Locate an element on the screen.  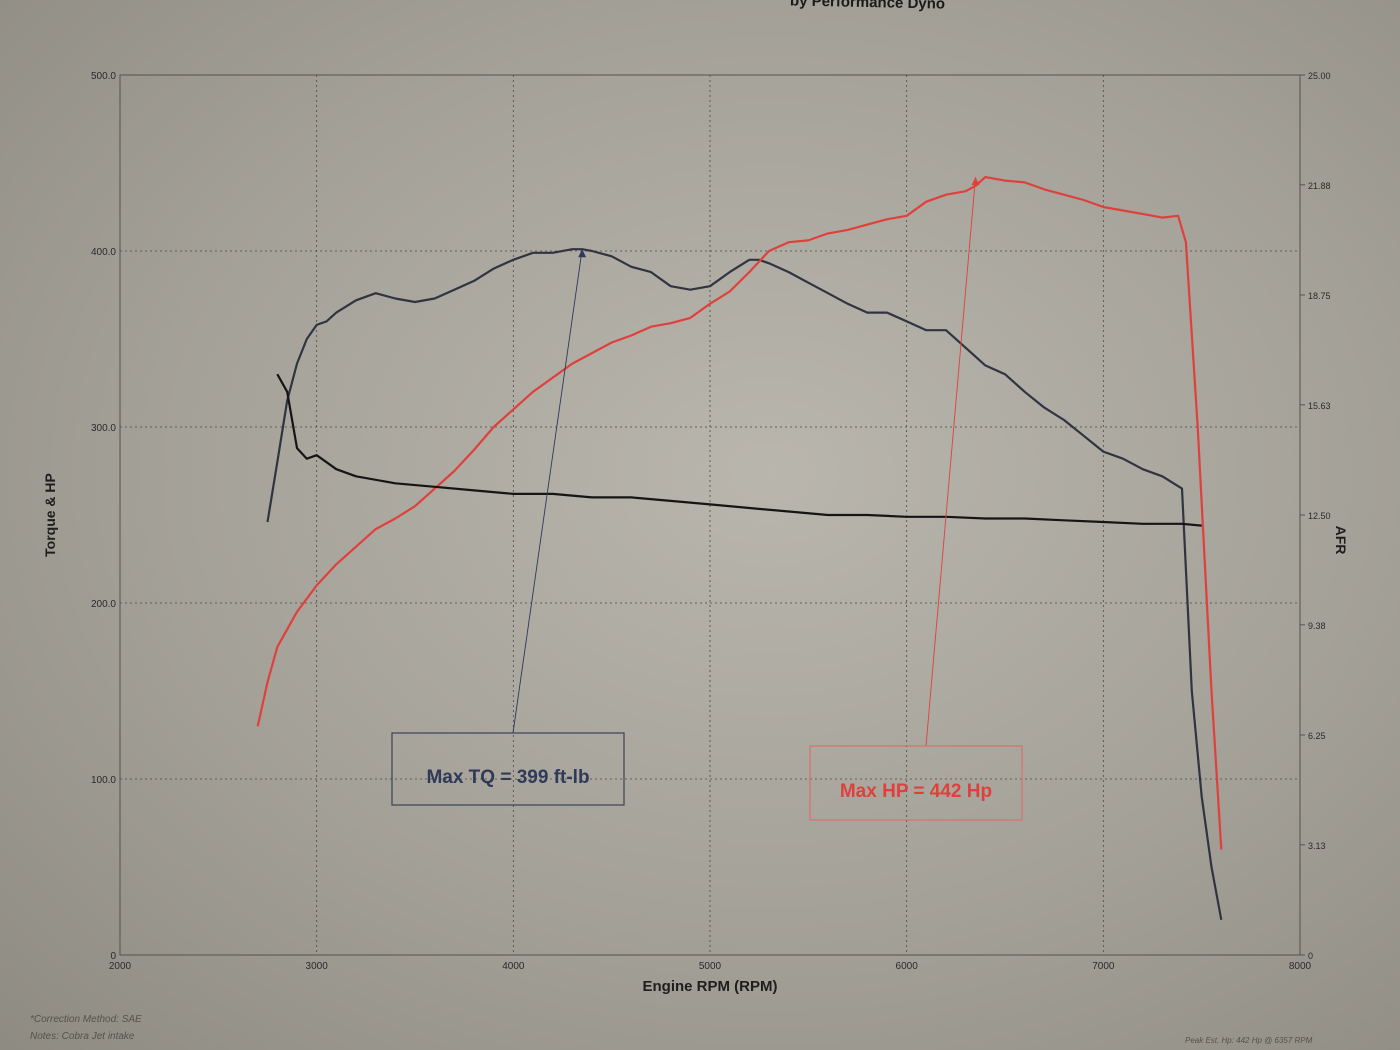
y-right-tick-label: 18.75 is located at coordinates (1319, 296).